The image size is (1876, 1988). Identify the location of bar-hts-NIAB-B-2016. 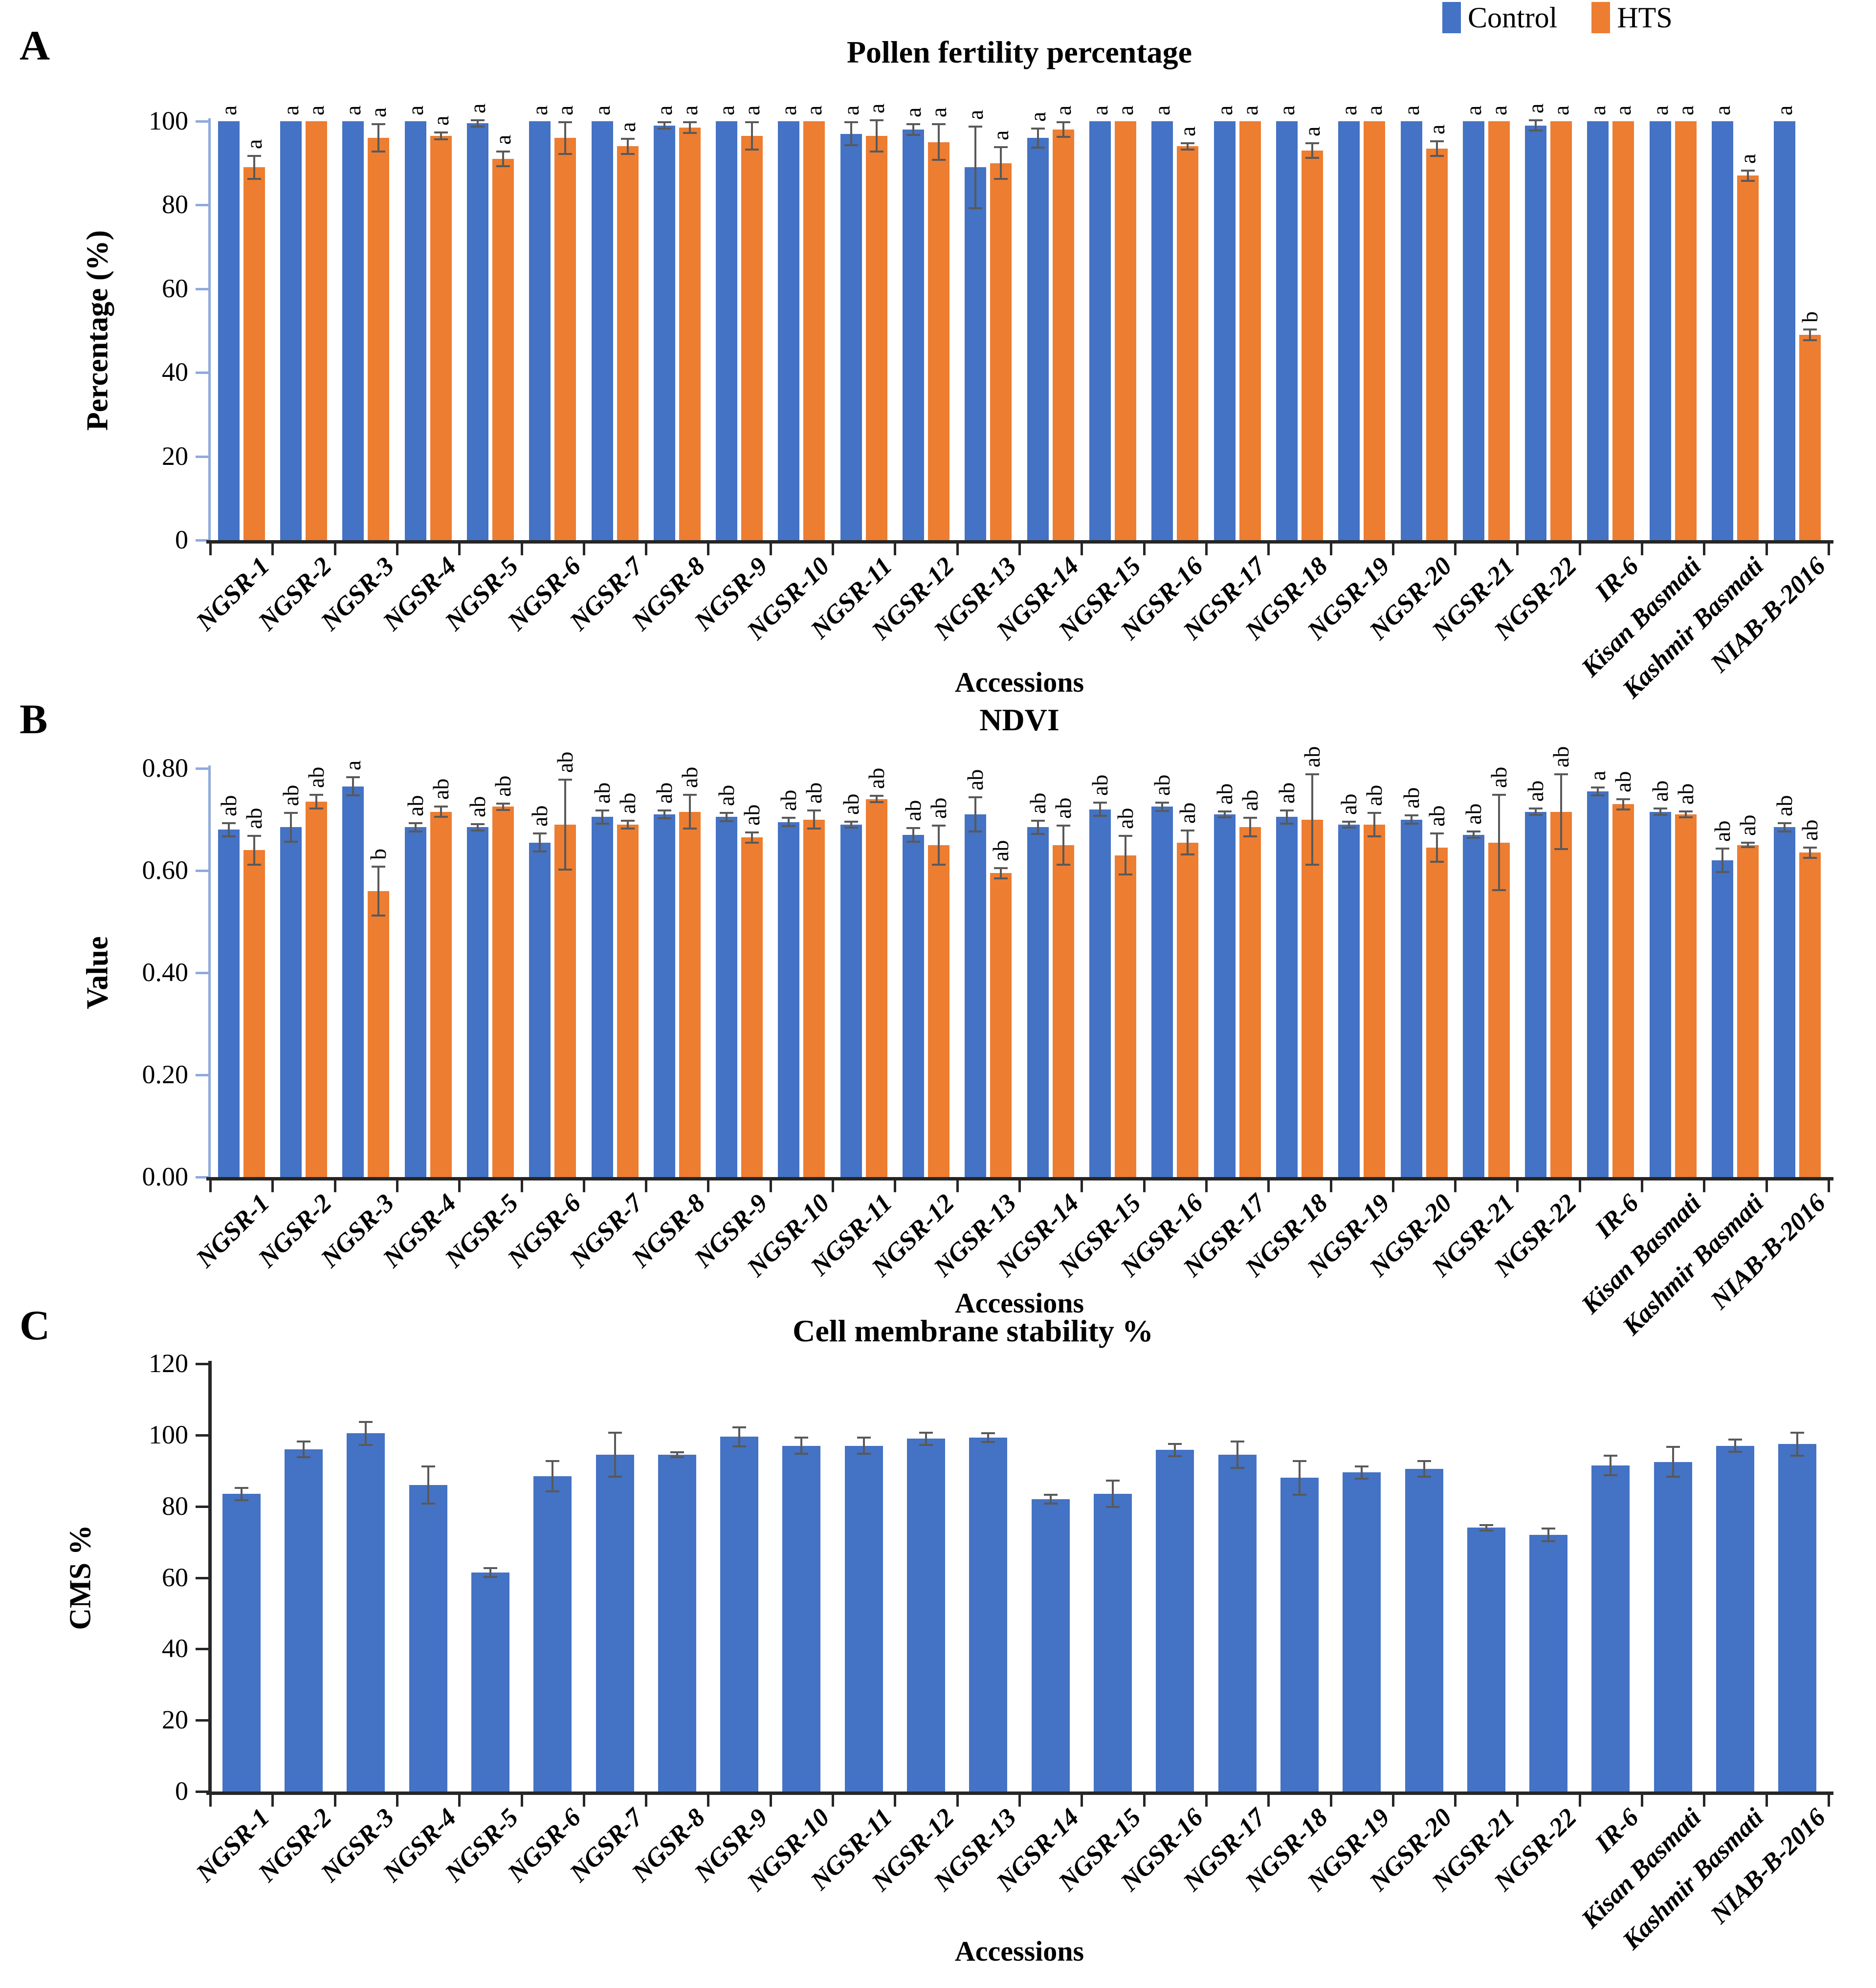
(1810, 1014).